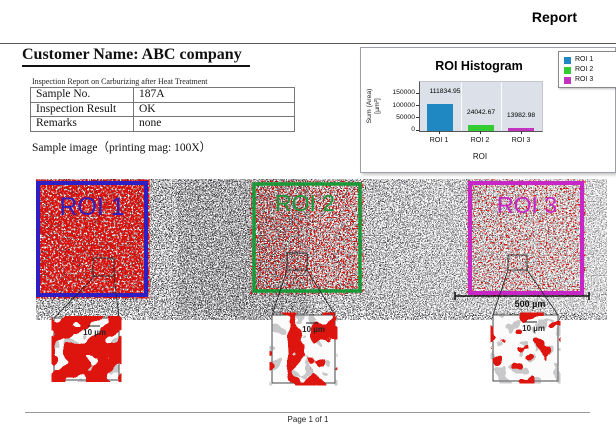  I want to click on roi3-label: ROI 3, so click(527, 205).